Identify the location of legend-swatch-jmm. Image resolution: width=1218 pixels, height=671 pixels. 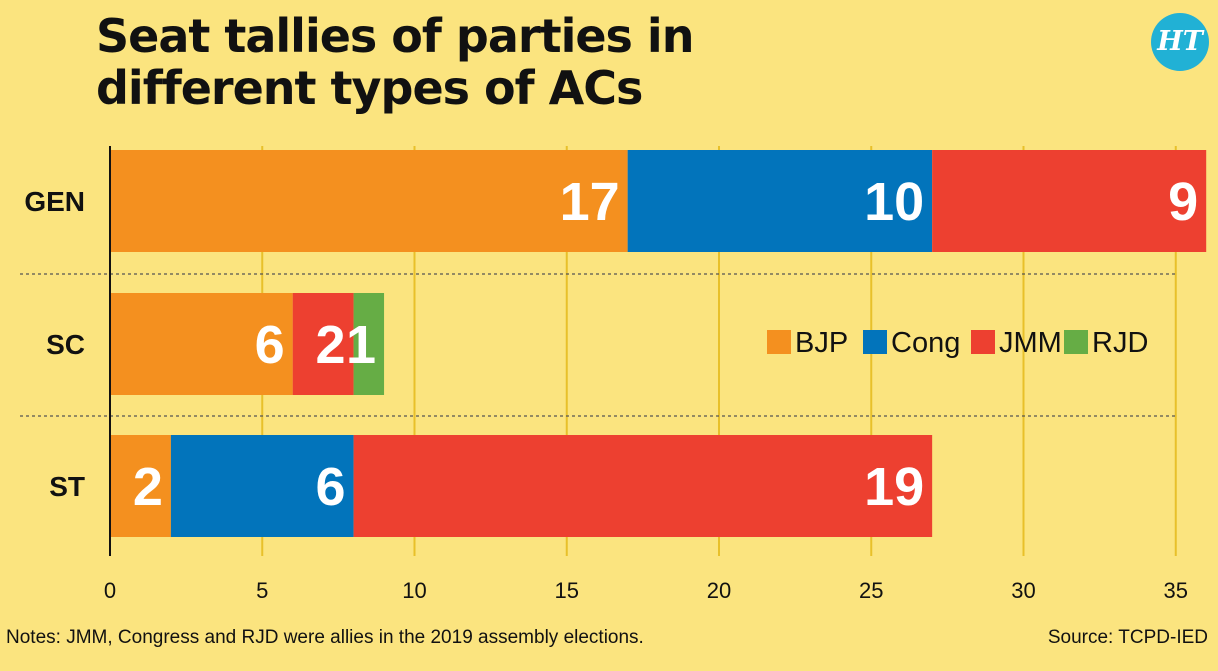
(983, 342).